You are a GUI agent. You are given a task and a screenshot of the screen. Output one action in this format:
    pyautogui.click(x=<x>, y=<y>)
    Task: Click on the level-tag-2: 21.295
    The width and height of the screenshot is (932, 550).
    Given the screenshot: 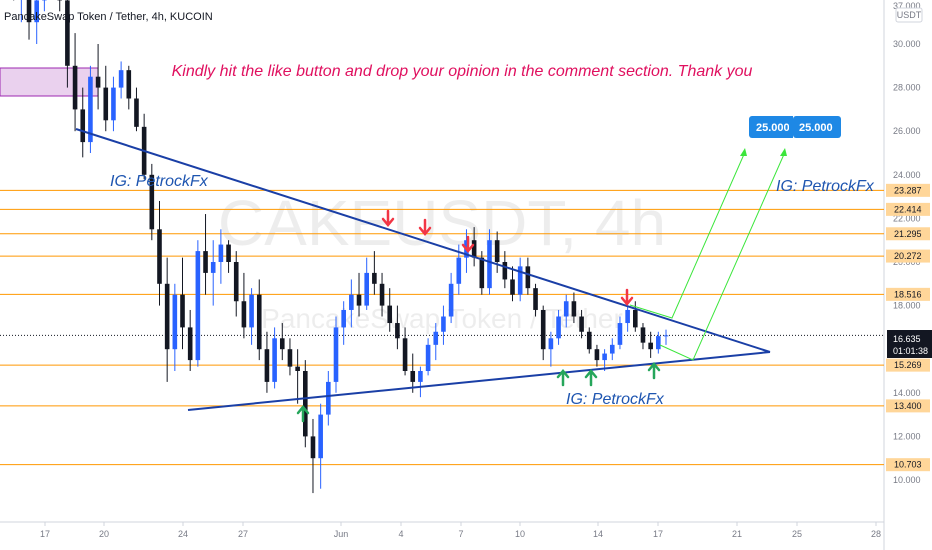 What is the action you would take?
    pyautogui.click(x=908, y=234)
    